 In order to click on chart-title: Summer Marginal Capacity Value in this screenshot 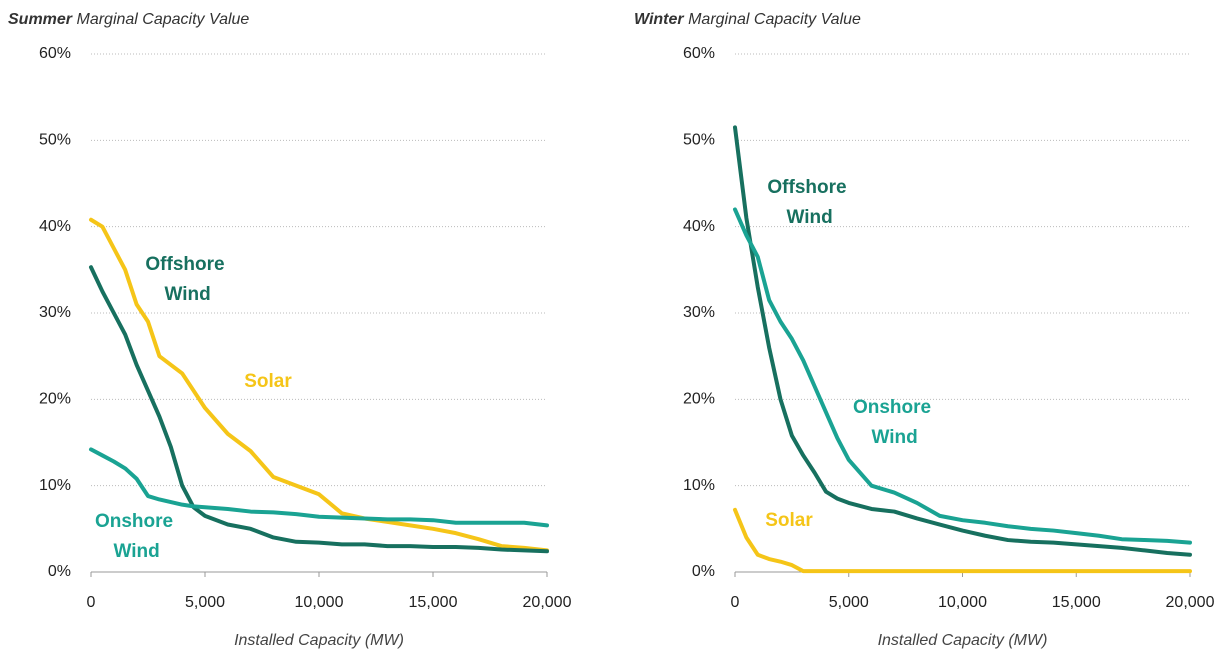, I will do `click(128, 19)`.